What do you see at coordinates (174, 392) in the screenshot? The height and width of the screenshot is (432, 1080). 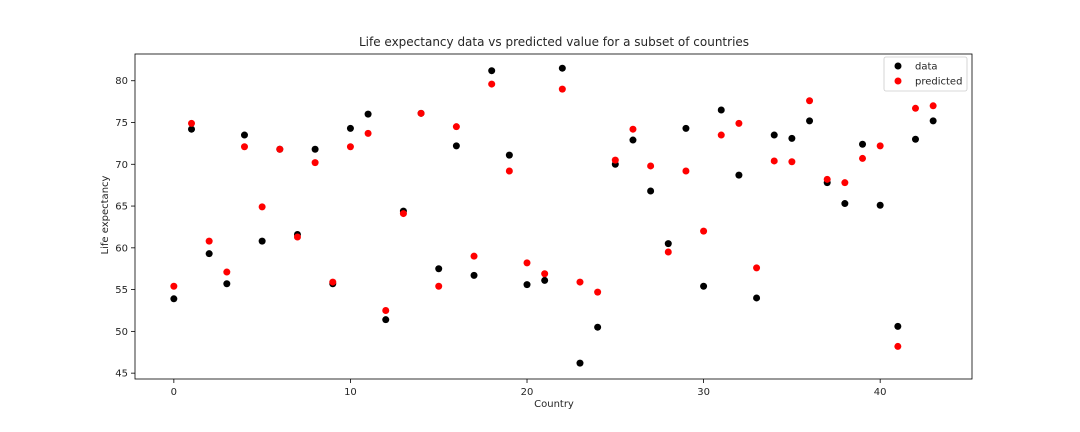 I see `x-tick-label: 0` at bounding box center [174, 392].